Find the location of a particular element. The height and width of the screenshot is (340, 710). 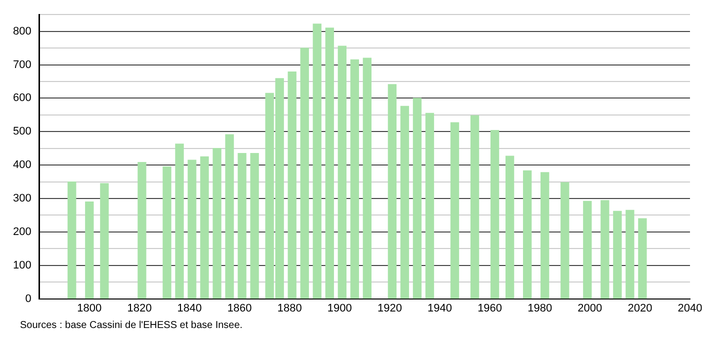

y-tick-label: 200 is located at coordinates (22, 232).